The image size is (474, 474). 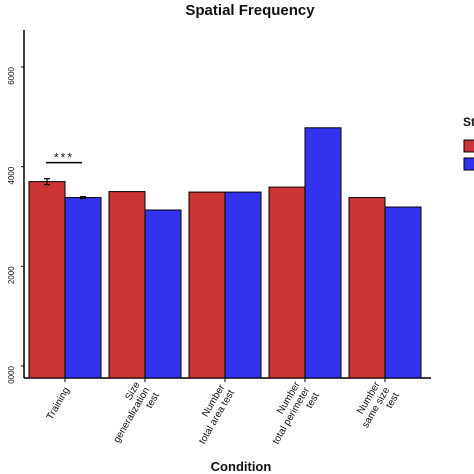 What do you see at coordinates (287, 282) in the screenshot?
I see `bar-series1-category4` at bounding box center [287, 282].